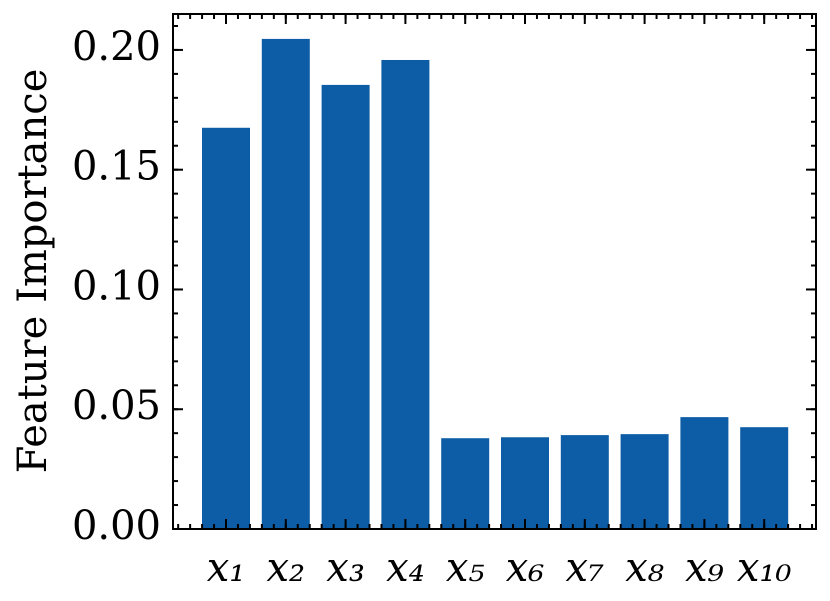  I want to click on x-tick-label: x₄, so click(405, 568).